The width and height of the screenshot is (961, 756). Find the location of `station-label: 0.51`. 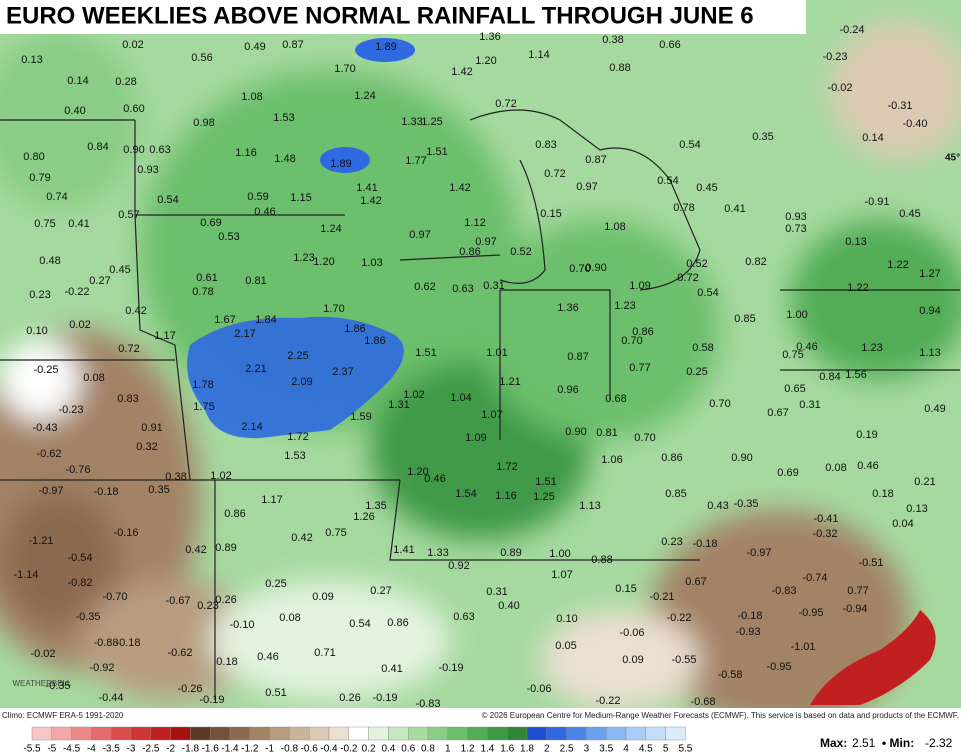

station-label: 0.51 is located at coordinates (275, 693).